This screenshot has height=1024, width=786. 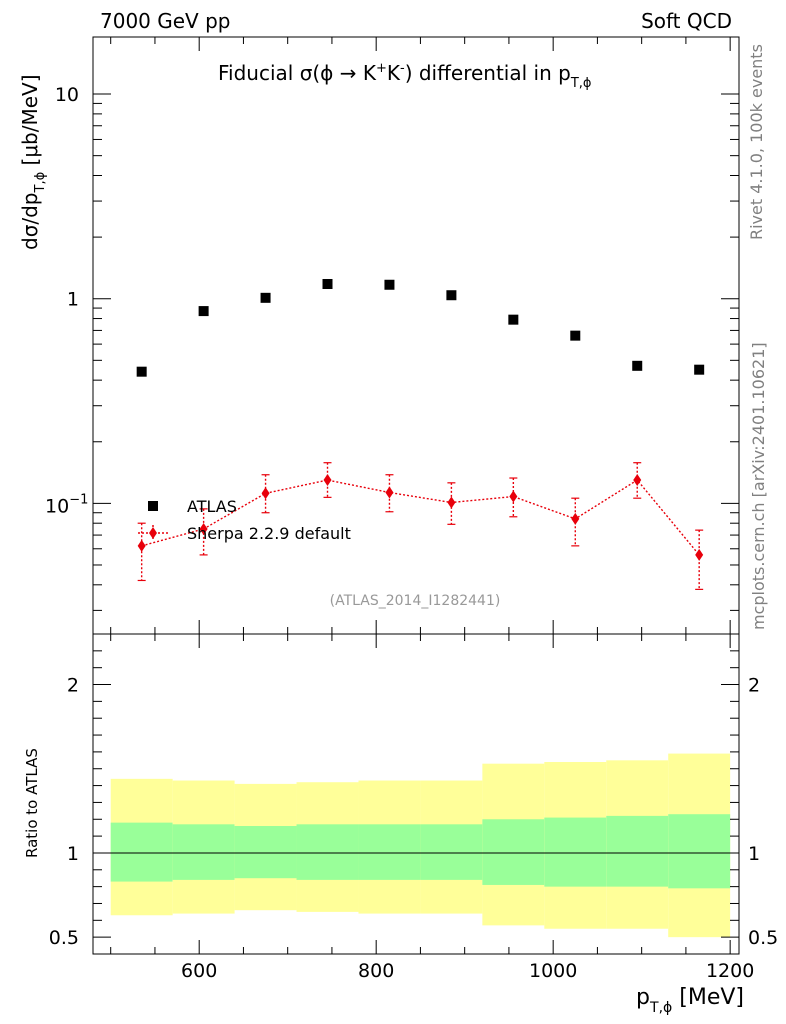 What do you see at coordinates (32, 803) in the screenshot?
I see `ratio-y-axis-label: Ratio to ATLAS` at bounding box center [32, 803].